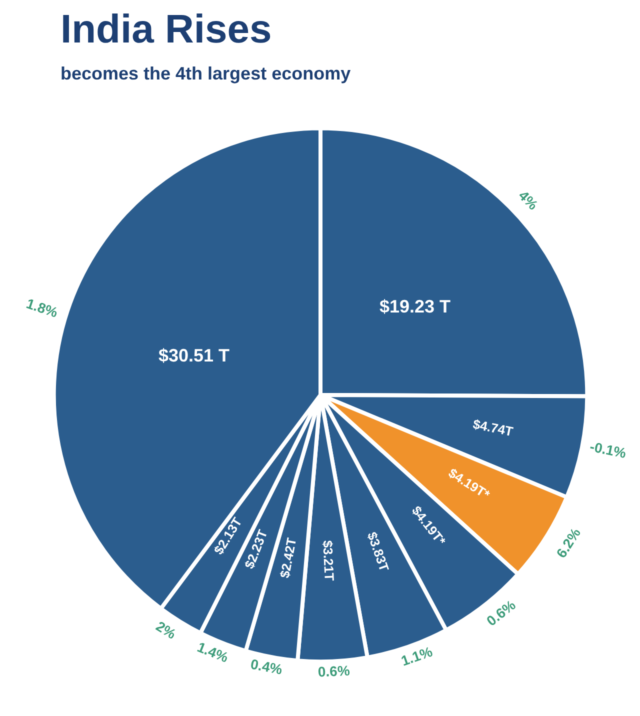 The width and height of the screenshot is (640, 716). What do you see at coordinates (42, 308) in the screenshot?
I see `text: 1.8%` at bounding box center [42, 308].